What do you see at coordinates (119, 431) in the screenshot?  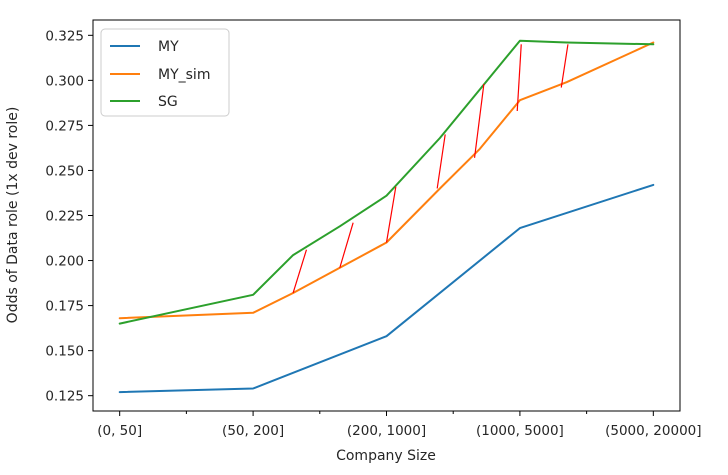 I see `x-tick-label: (0, 50]` at bounding box center [119, 431].